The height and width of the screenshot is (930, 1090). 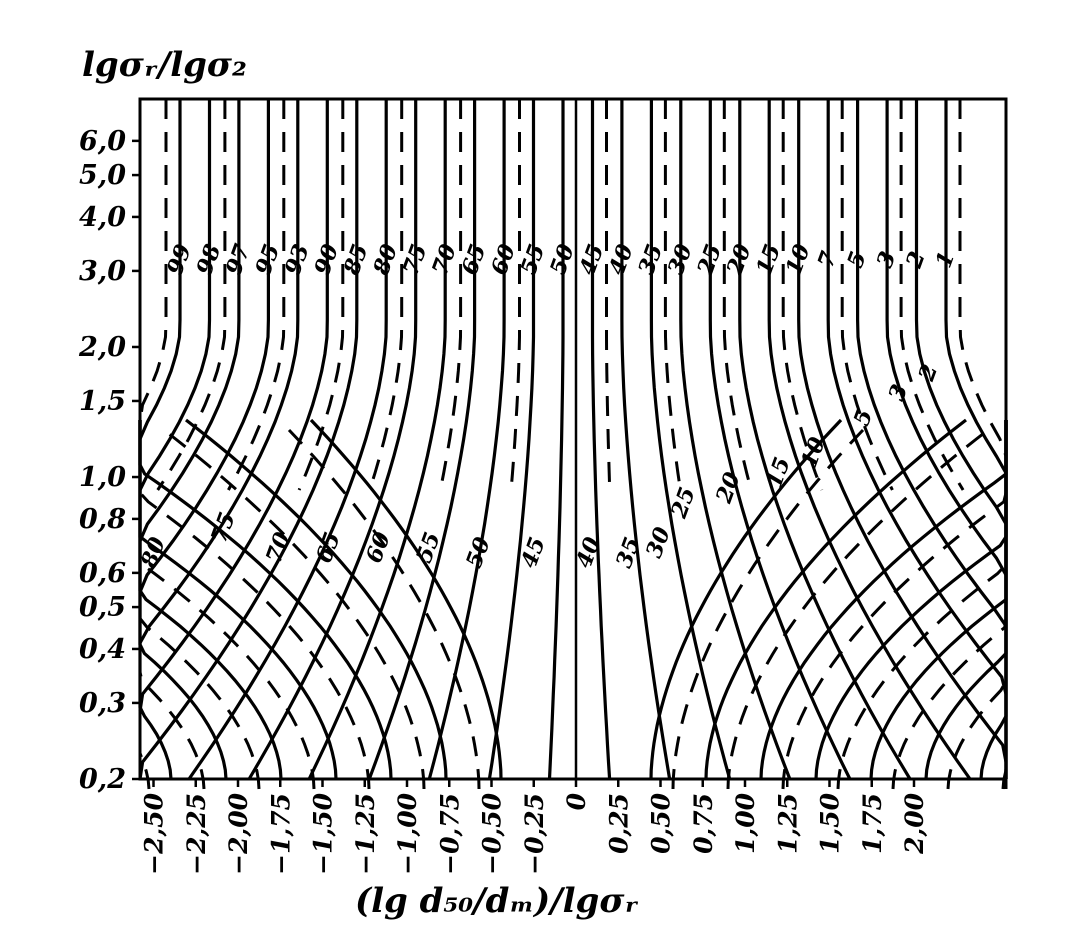 What do you see at coordinates (798, 259) in the screenshot?
I see `upper-contour-label: 10` at bounding box center [798, 259].